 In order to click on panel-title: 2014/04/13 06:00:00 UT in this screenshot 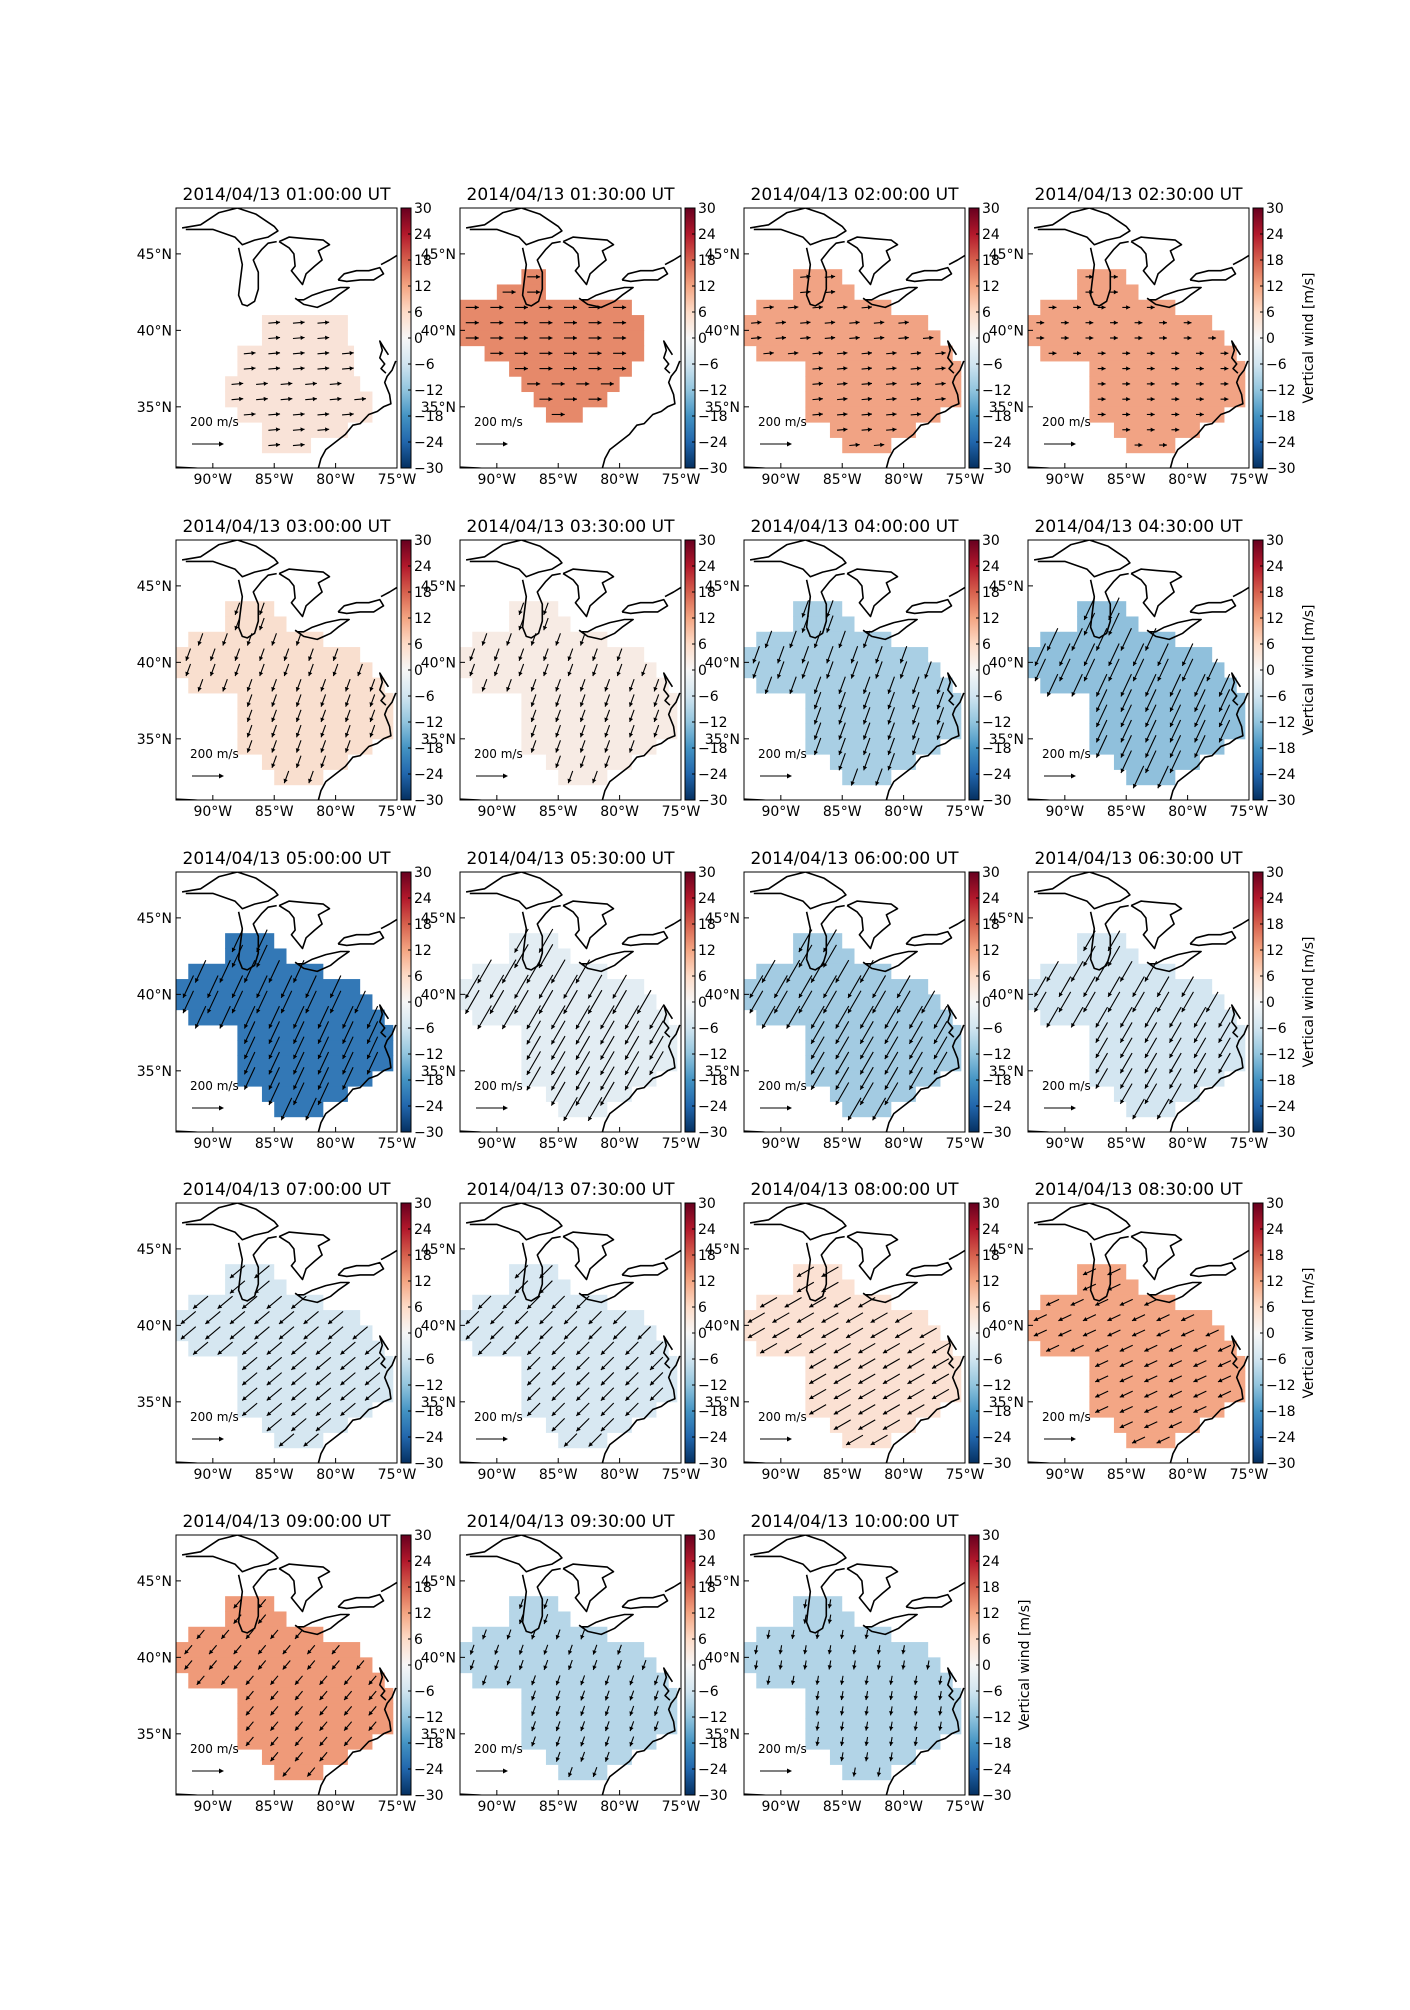, I will do `click(855, 859)`.